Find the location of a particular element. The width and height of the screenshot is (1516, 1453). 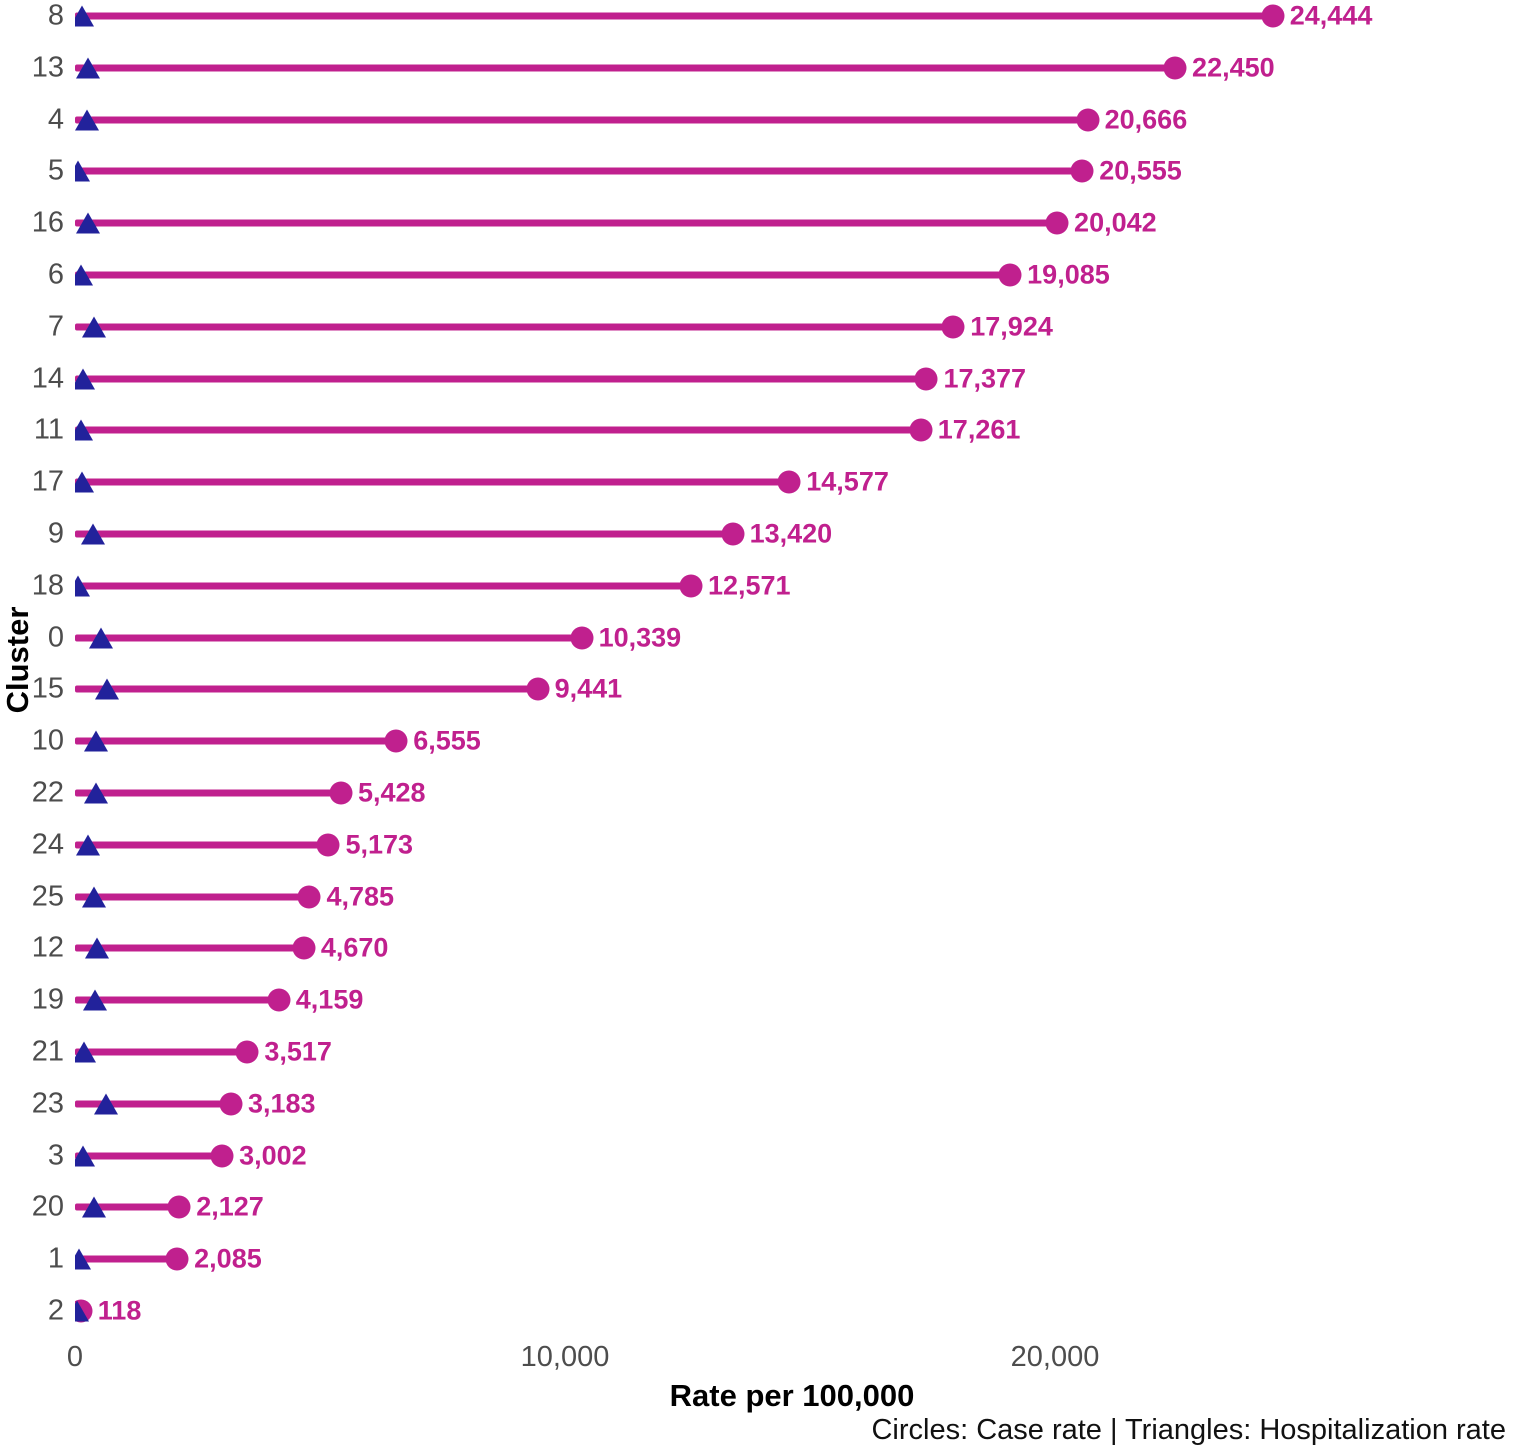

case-rate-value-label: 19,085 is located at coordinates (1068, 274).